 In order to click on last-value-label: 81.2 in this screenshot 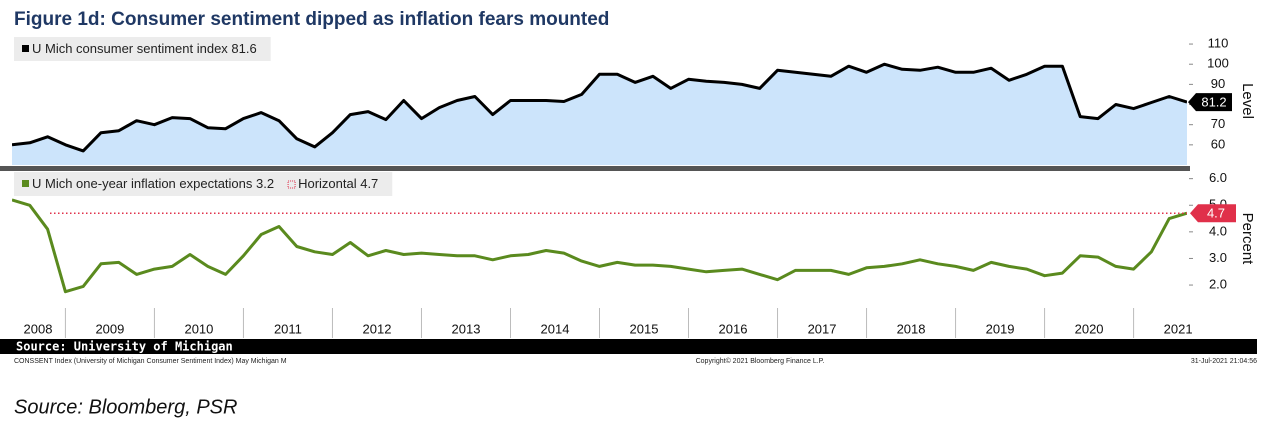, I will do `click(1213, 102)`.